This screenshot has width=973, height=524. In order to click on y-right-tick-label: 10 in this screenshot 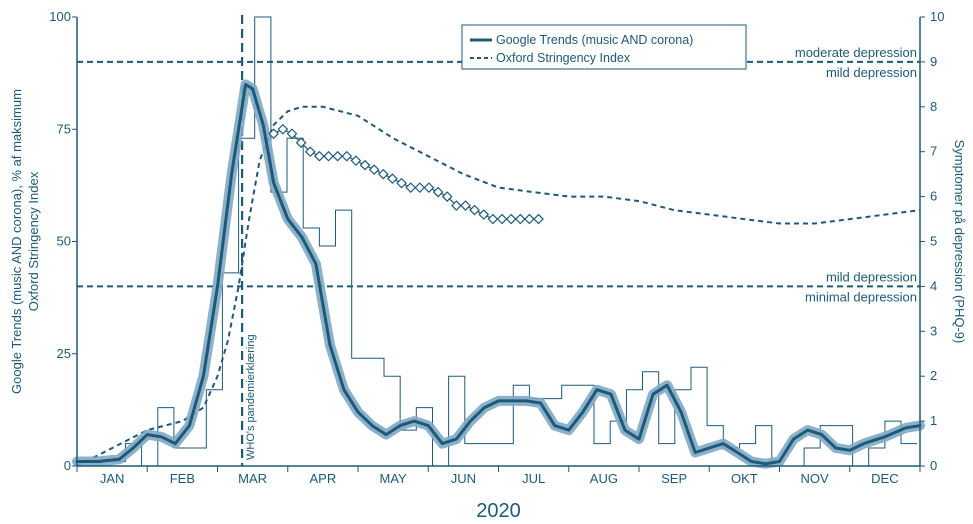, I will do `click(937, 16)`.